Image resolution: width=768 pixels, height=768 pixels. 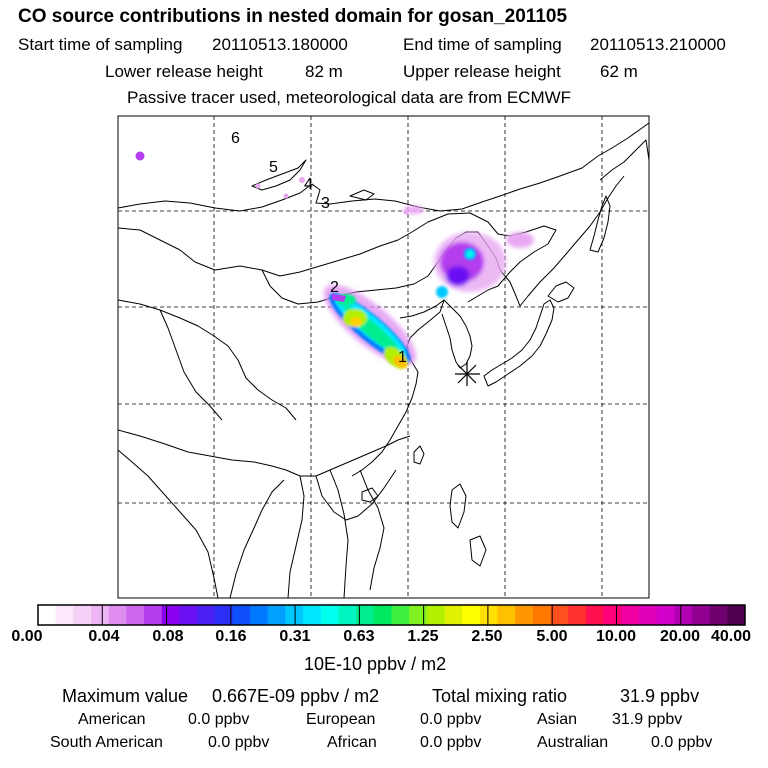 I want to click on receptor-asterisk, so click(x=467, y=374).